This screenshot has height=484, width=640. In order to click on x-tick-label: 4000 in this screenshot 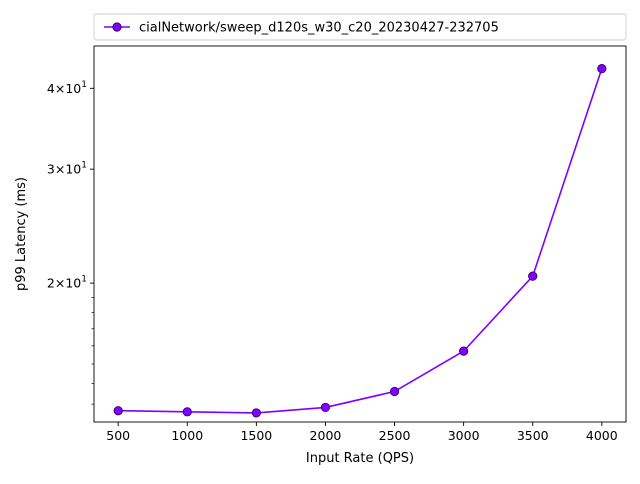, I will do `click(602, 435)`.